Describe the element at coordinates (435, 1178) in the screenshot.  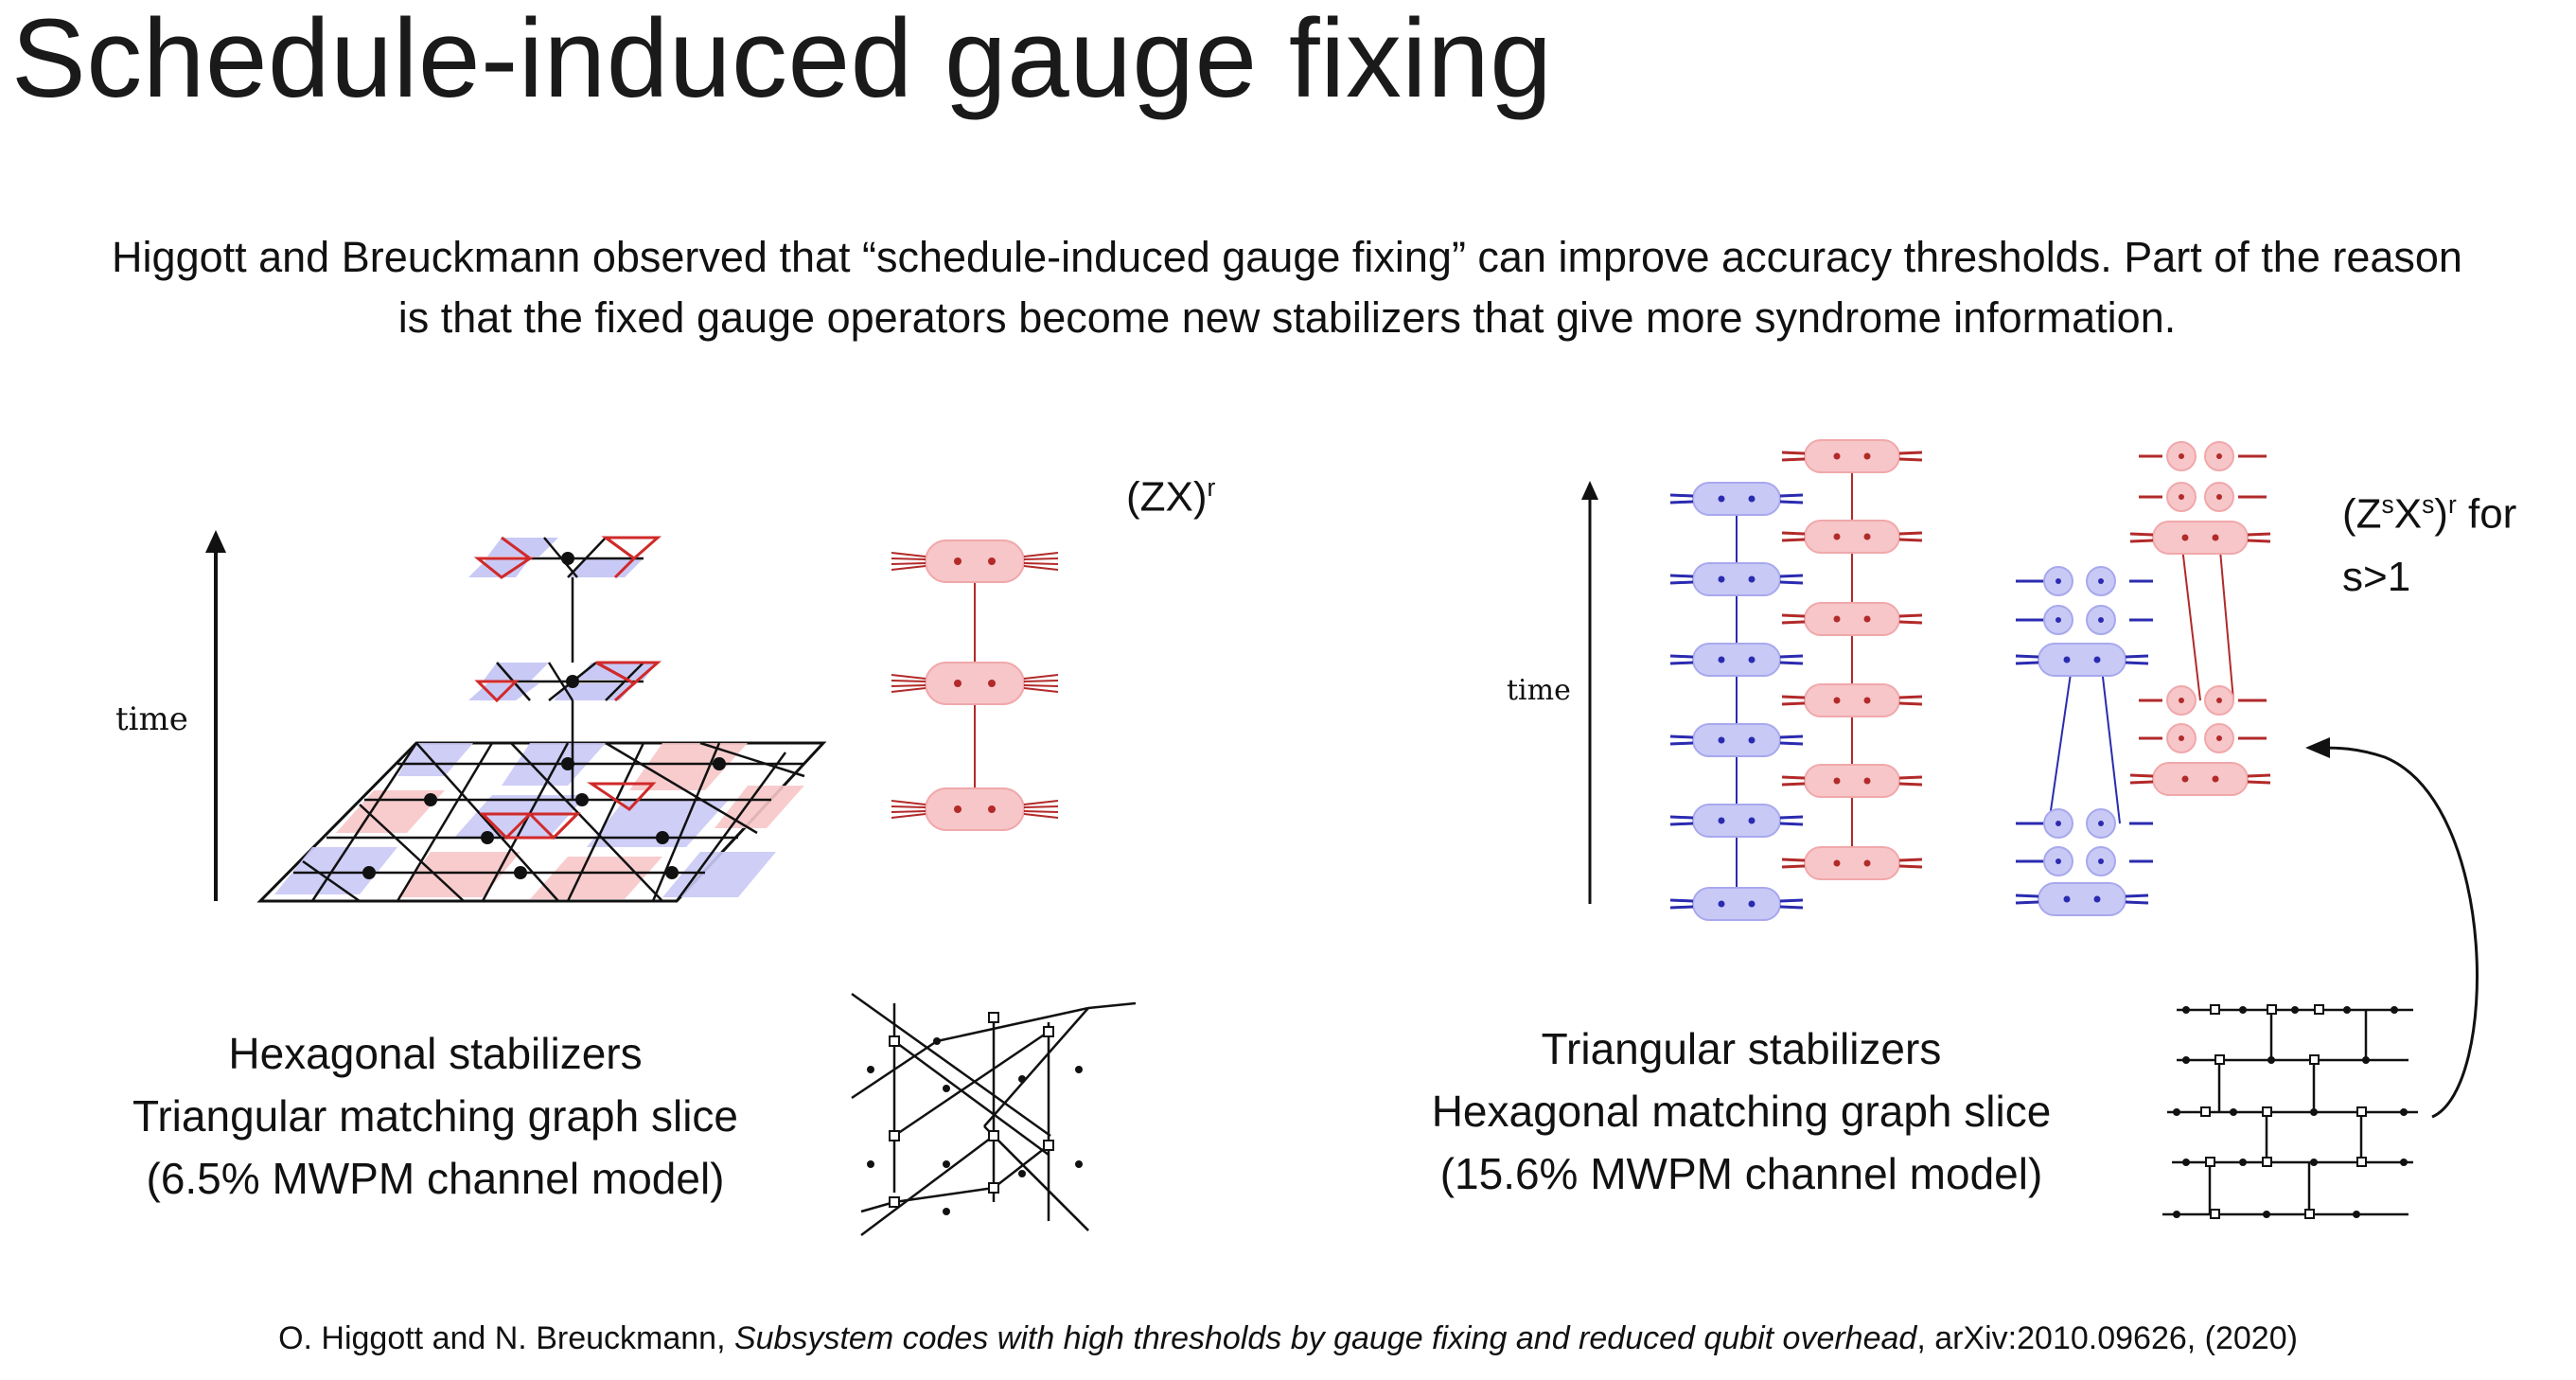
I see `left-caption-line3: (6.5% MWPM channel model)` at that location.